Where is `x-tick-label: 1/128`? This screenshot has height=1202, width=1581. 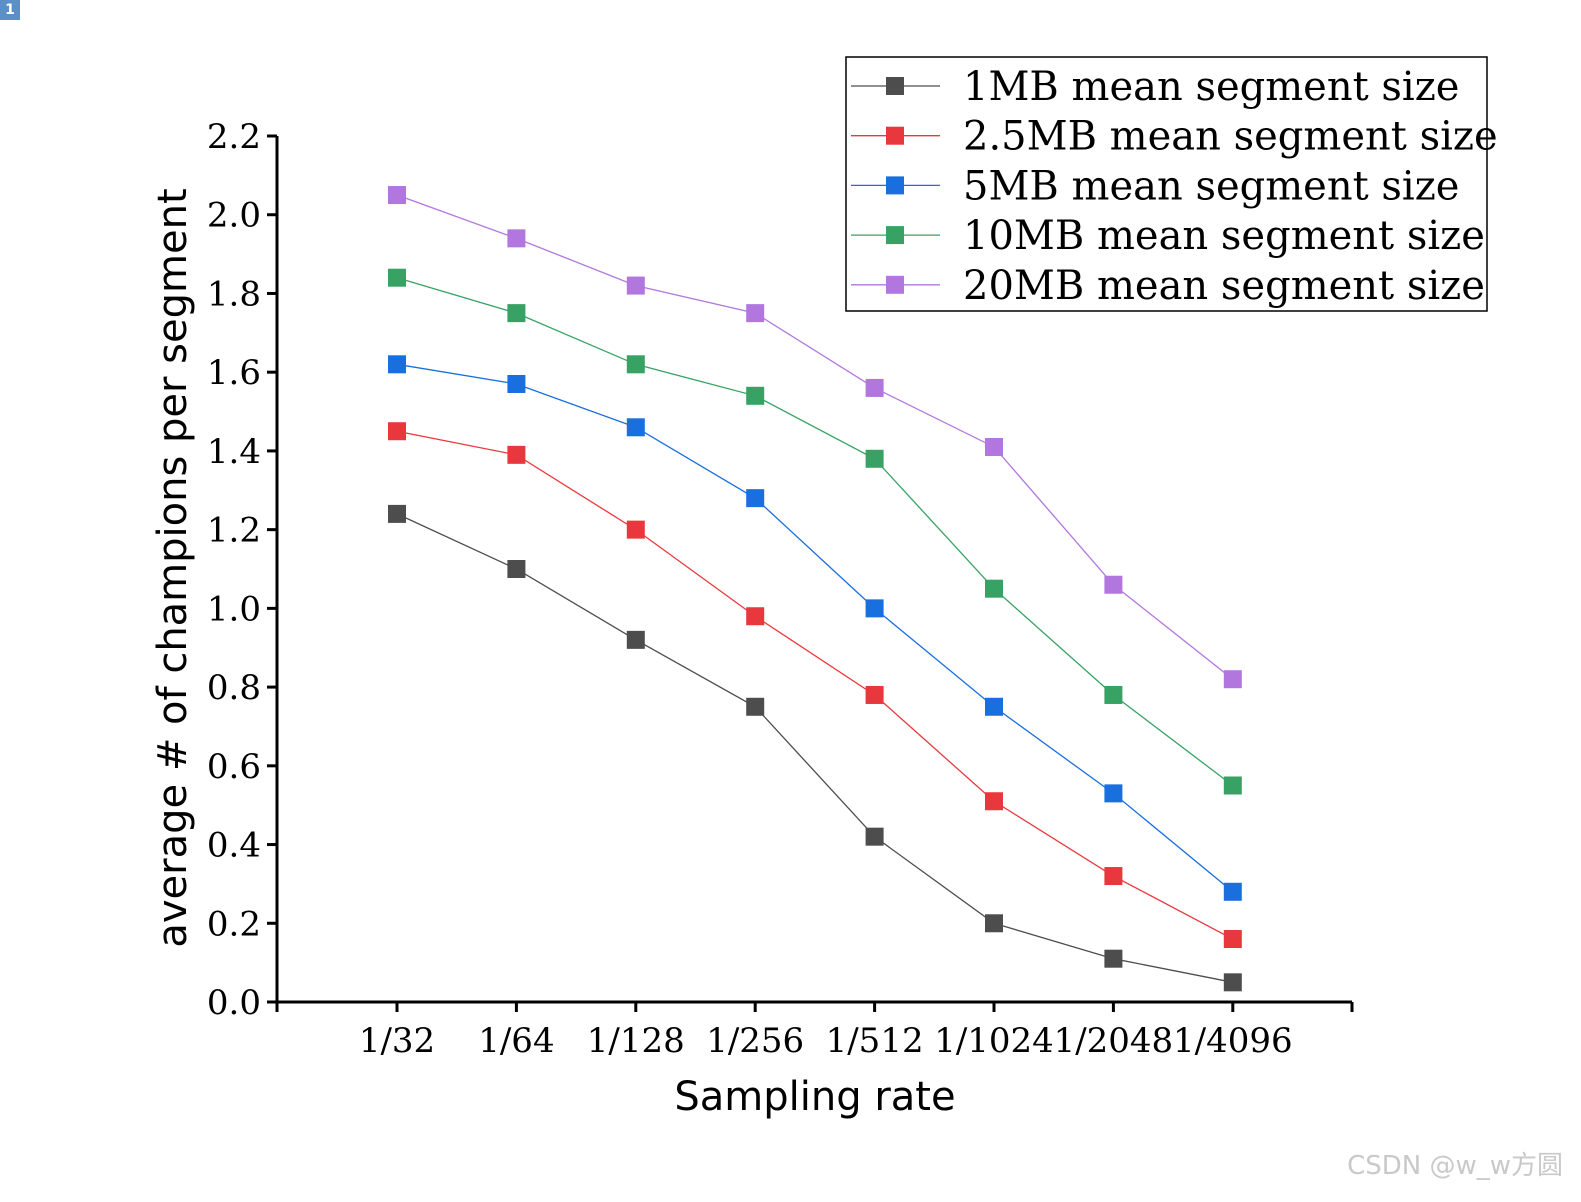
x-tick-label: 1/128 is located at coordinates (636, 1041).